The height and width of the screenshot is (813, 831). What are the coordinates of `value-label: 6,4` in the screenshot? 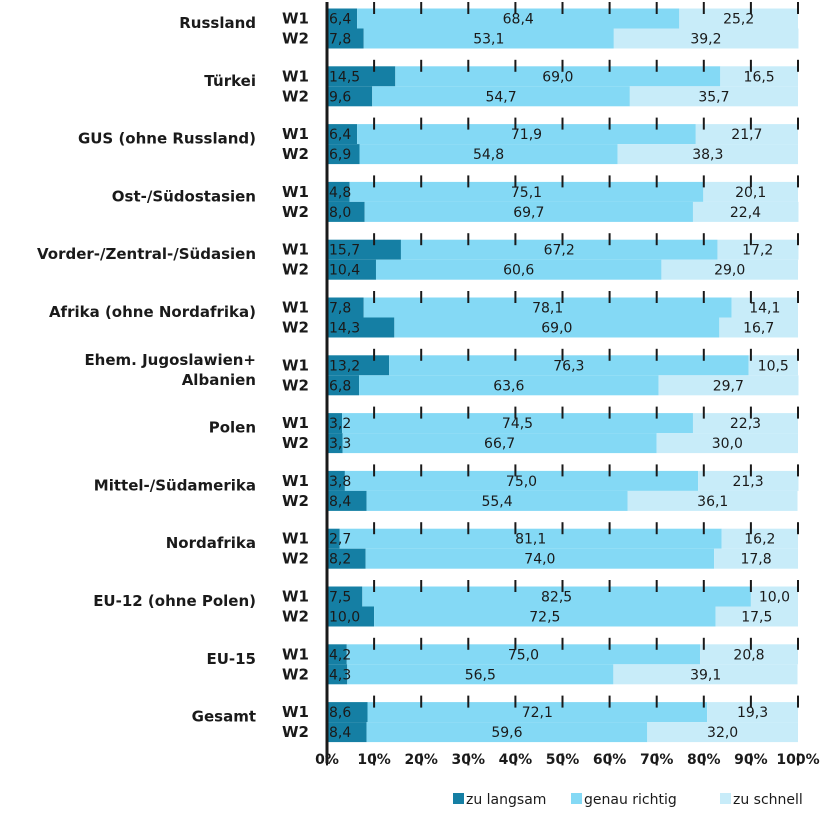 It's located at (340, 135).